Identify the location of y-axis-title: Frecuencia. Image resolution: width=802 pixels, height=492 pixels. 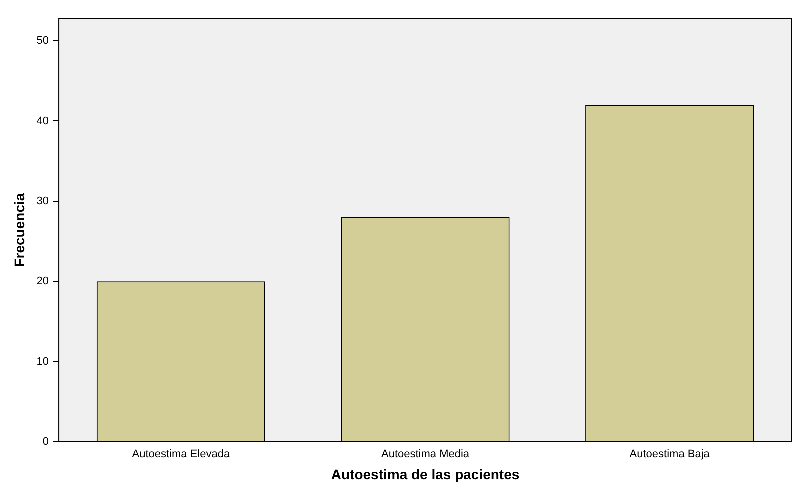
(19, 230).